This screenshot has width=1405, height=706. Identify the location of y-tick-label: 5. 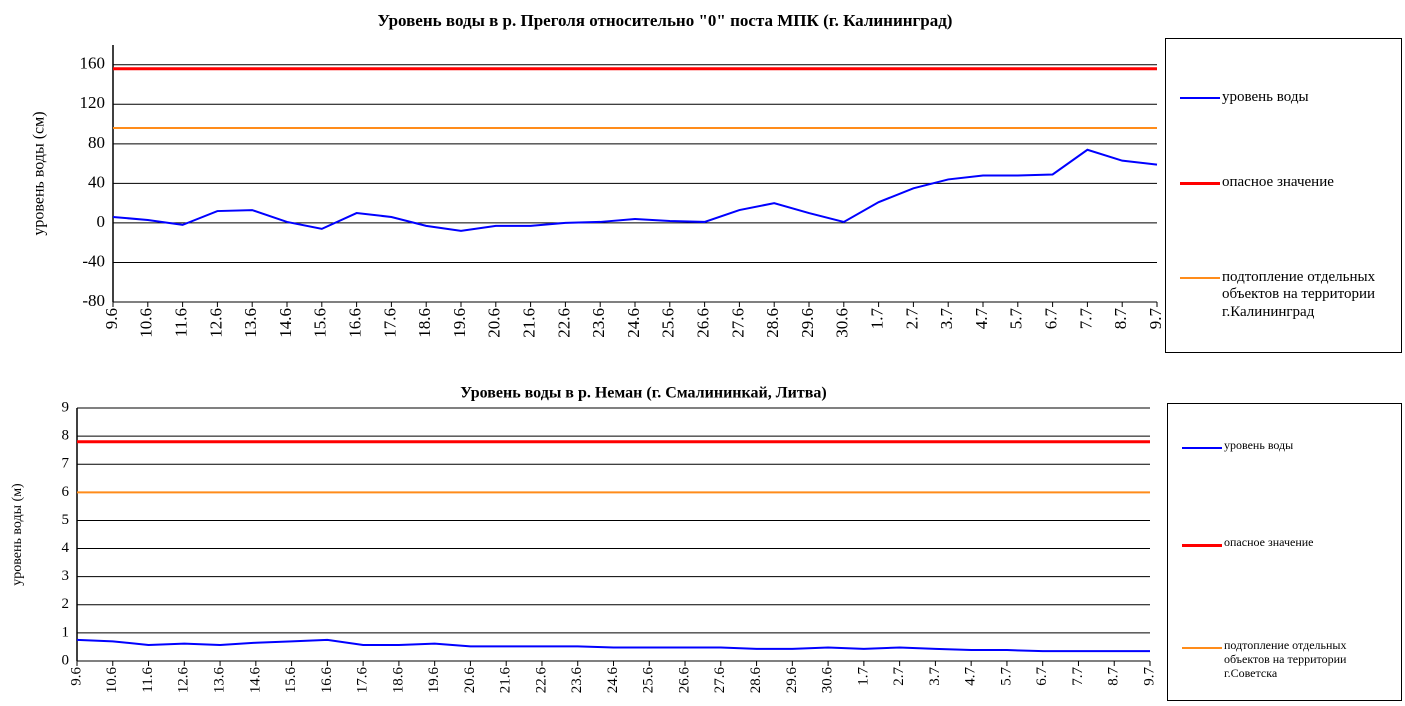
(66, 520).